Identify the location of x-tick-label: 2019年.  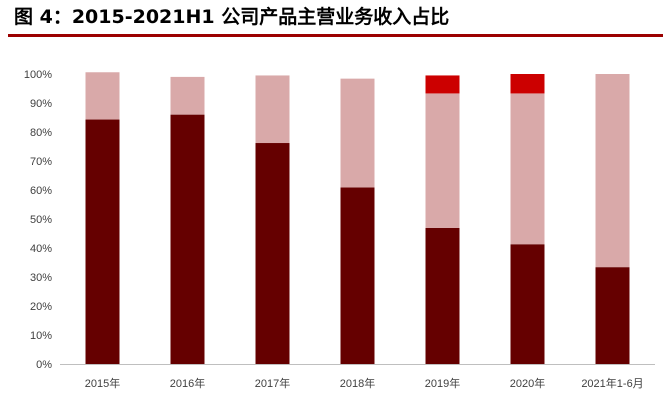
(442, 383).